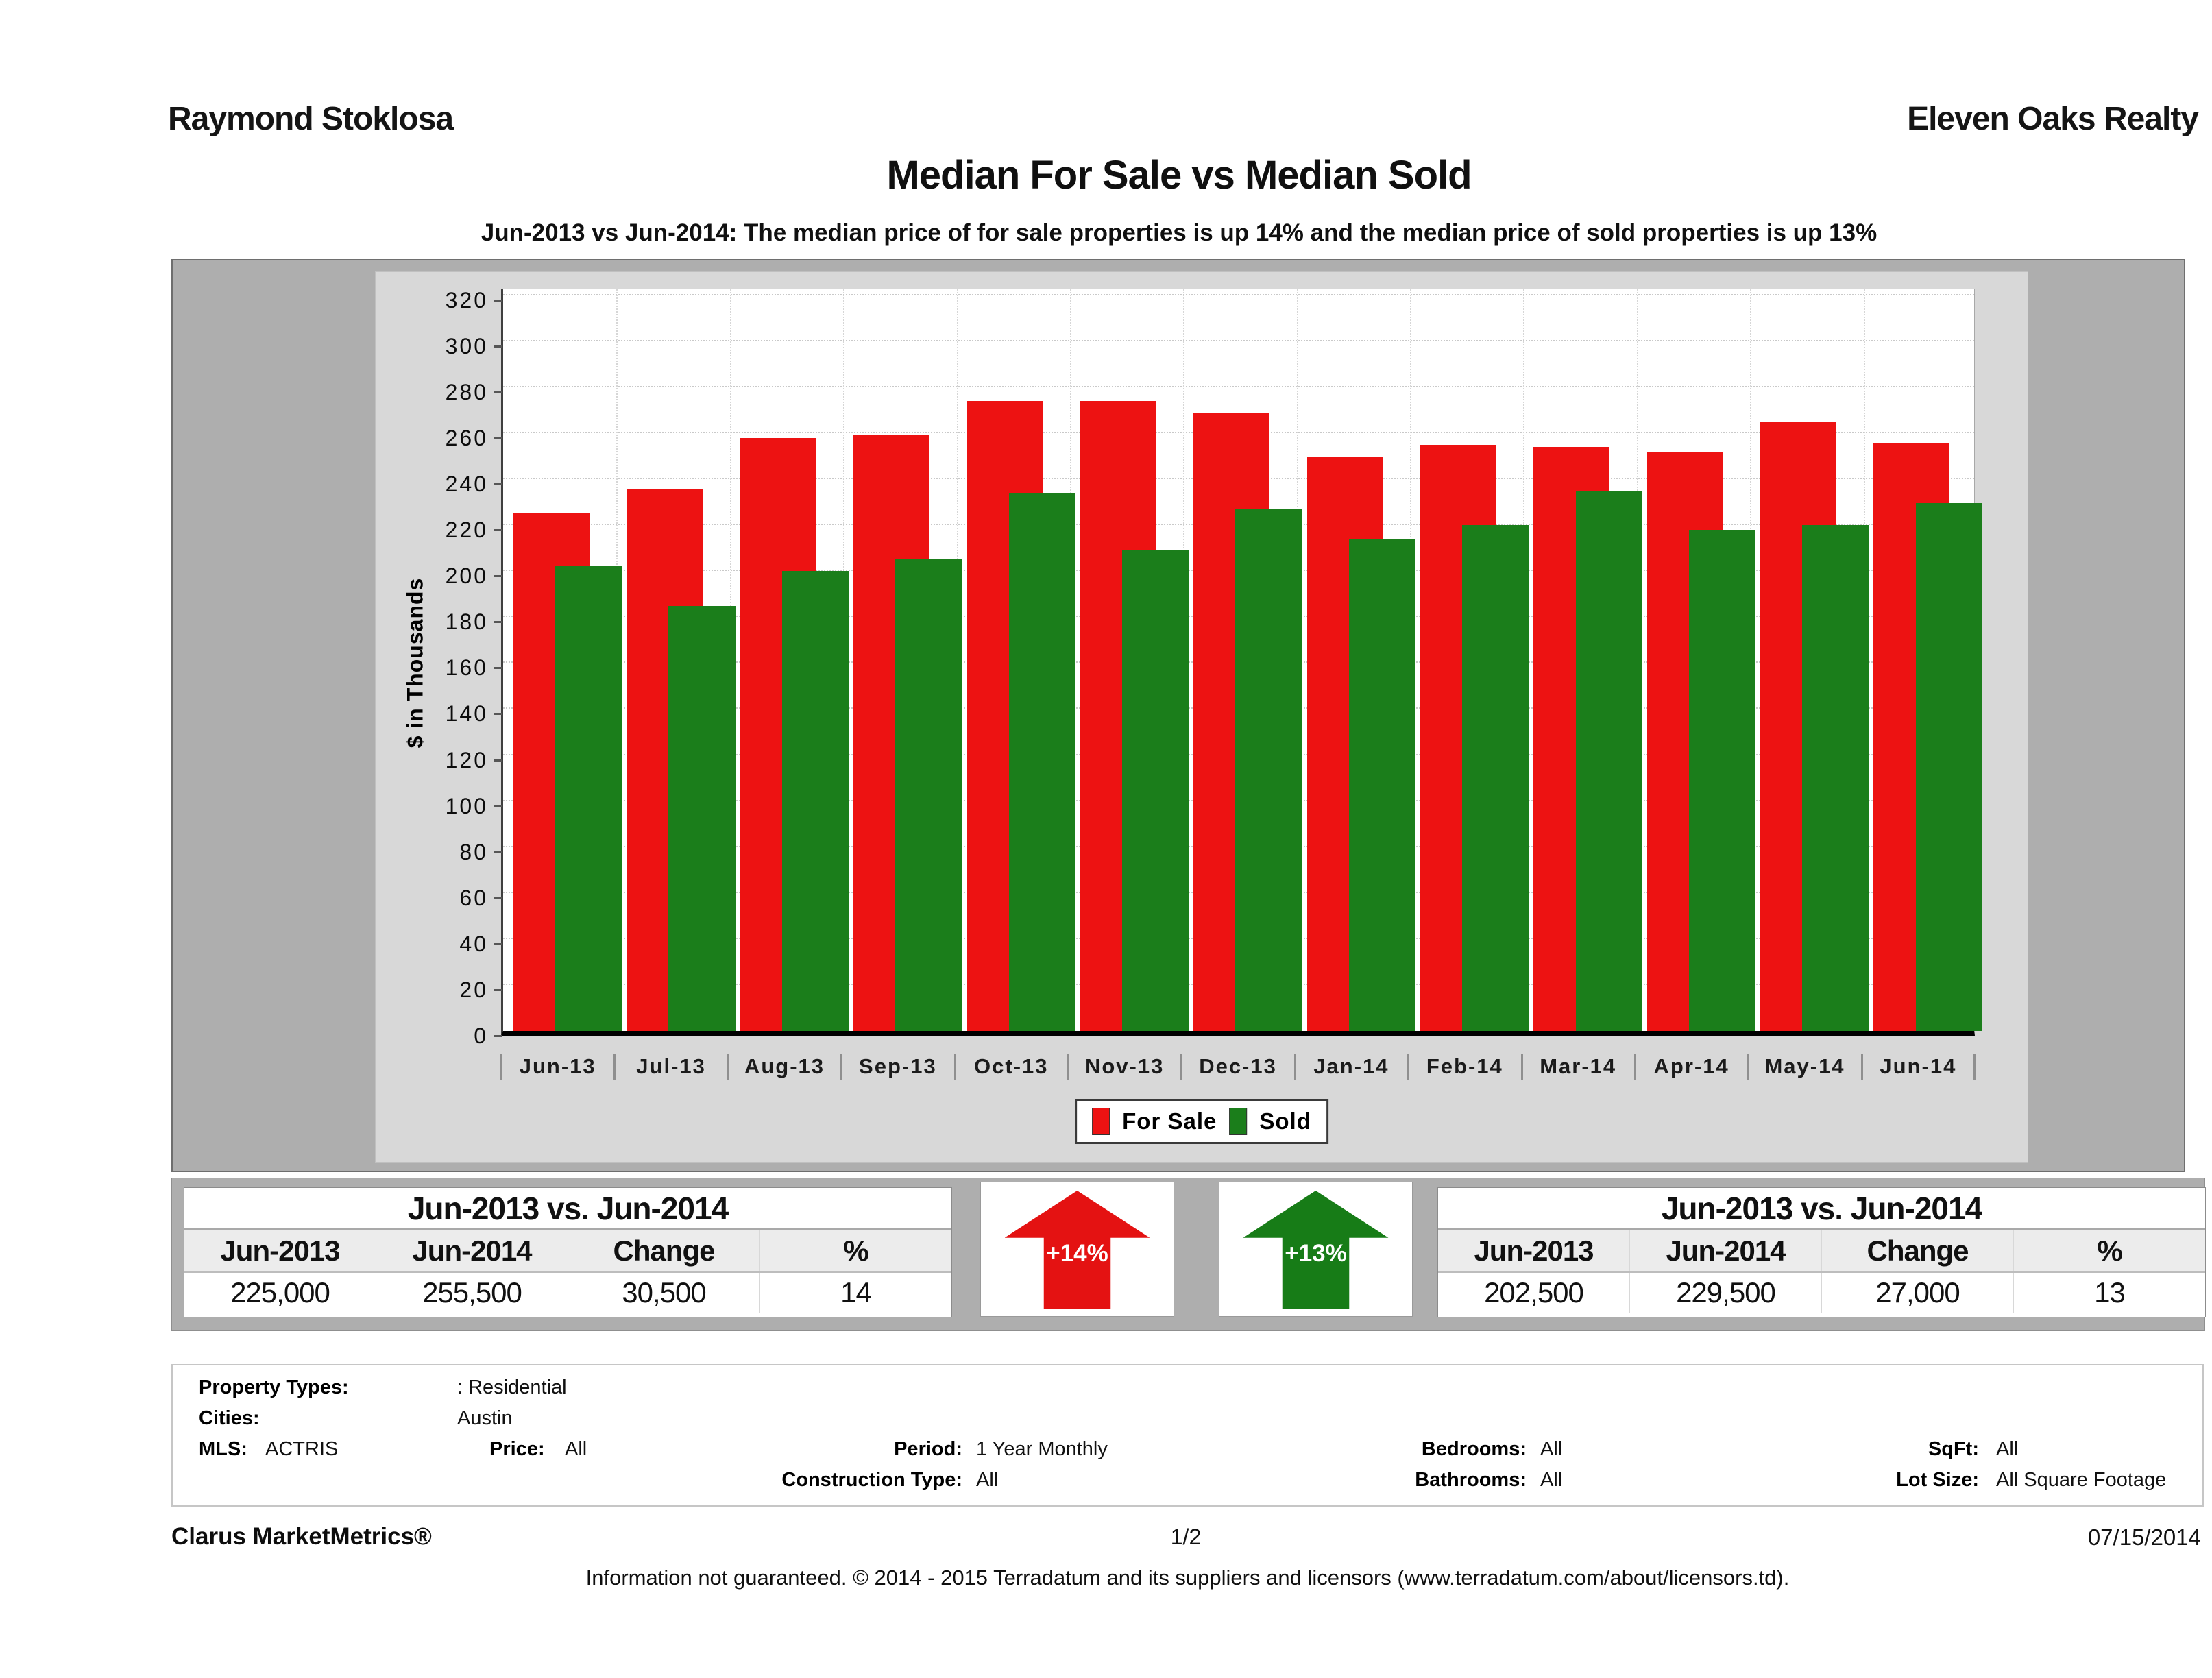 This screenshot has width=2212, height=1678. I want to click on y-tick-label: 100, so click(467, 805).